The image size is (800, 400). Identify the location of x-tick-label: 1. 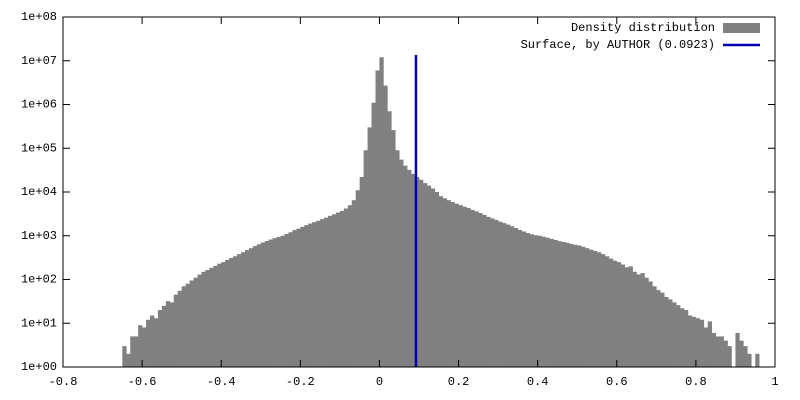
(774, 382).